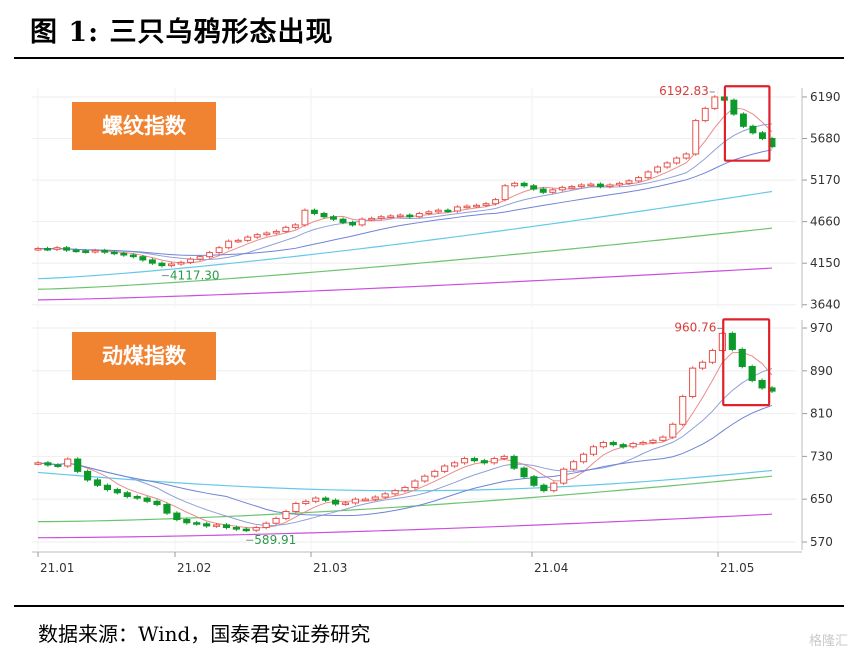 The height and width of the screenshot is (655, 856). What do you see at coordinates (57, 568) in the screenshot?
I see `x-tick-label: 21.01` at bounding box center [57, 568].